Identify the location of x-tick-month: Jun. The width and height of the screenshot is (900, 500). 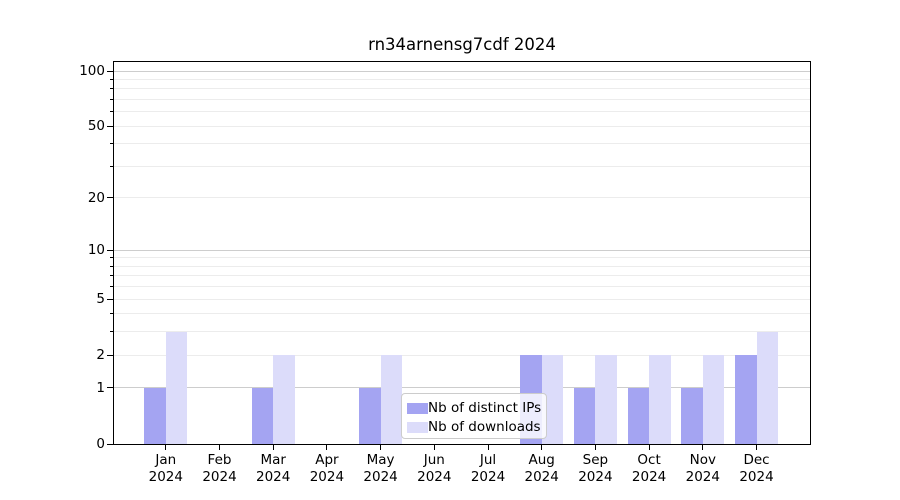
(434, 460).